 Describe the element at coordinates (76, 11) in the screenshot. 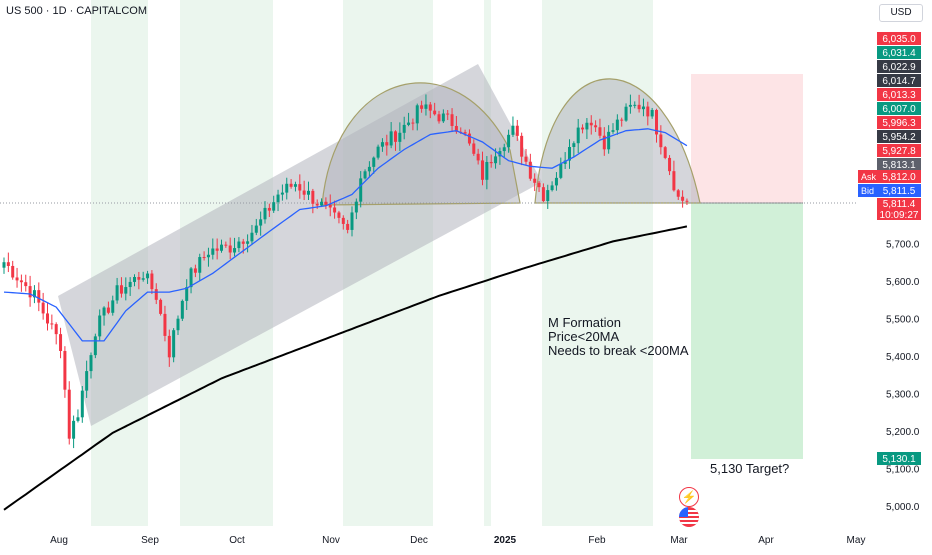

I see `symbol-title: US 500 · 1D · CAPITALCOM` at that location.